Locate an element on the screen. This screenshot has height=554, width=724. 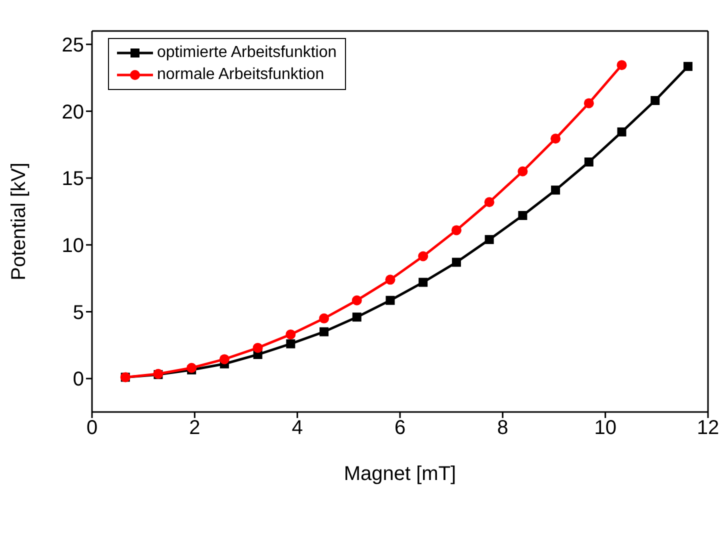
x-axis-title: Magnet [mT] is located at coordinates (400, 474).